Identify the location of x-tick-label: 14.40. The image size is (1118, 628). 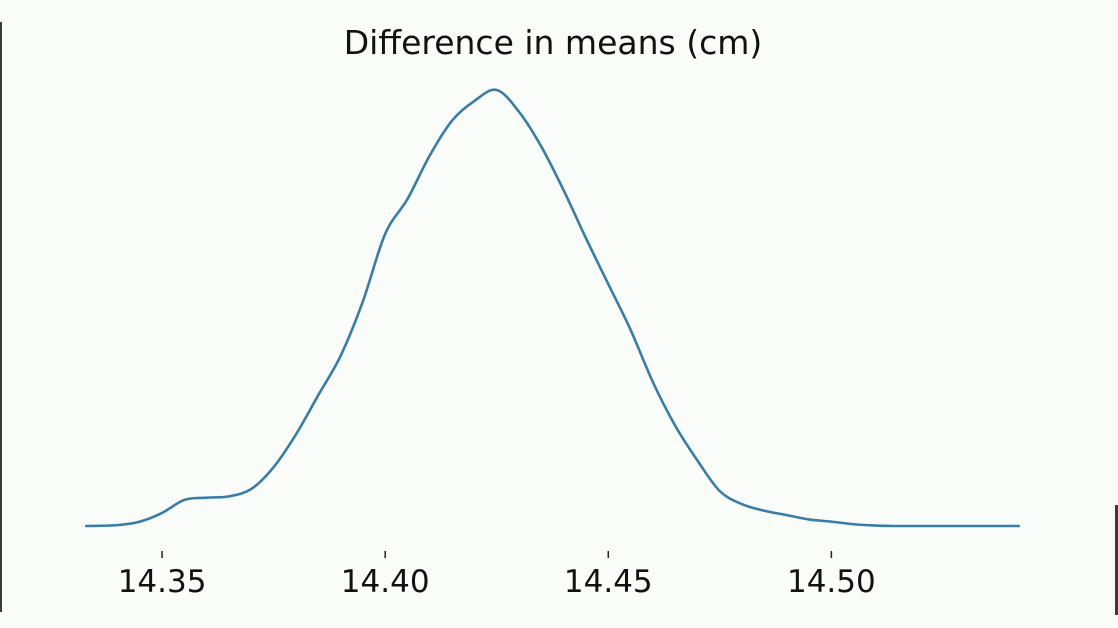
(385, 582).